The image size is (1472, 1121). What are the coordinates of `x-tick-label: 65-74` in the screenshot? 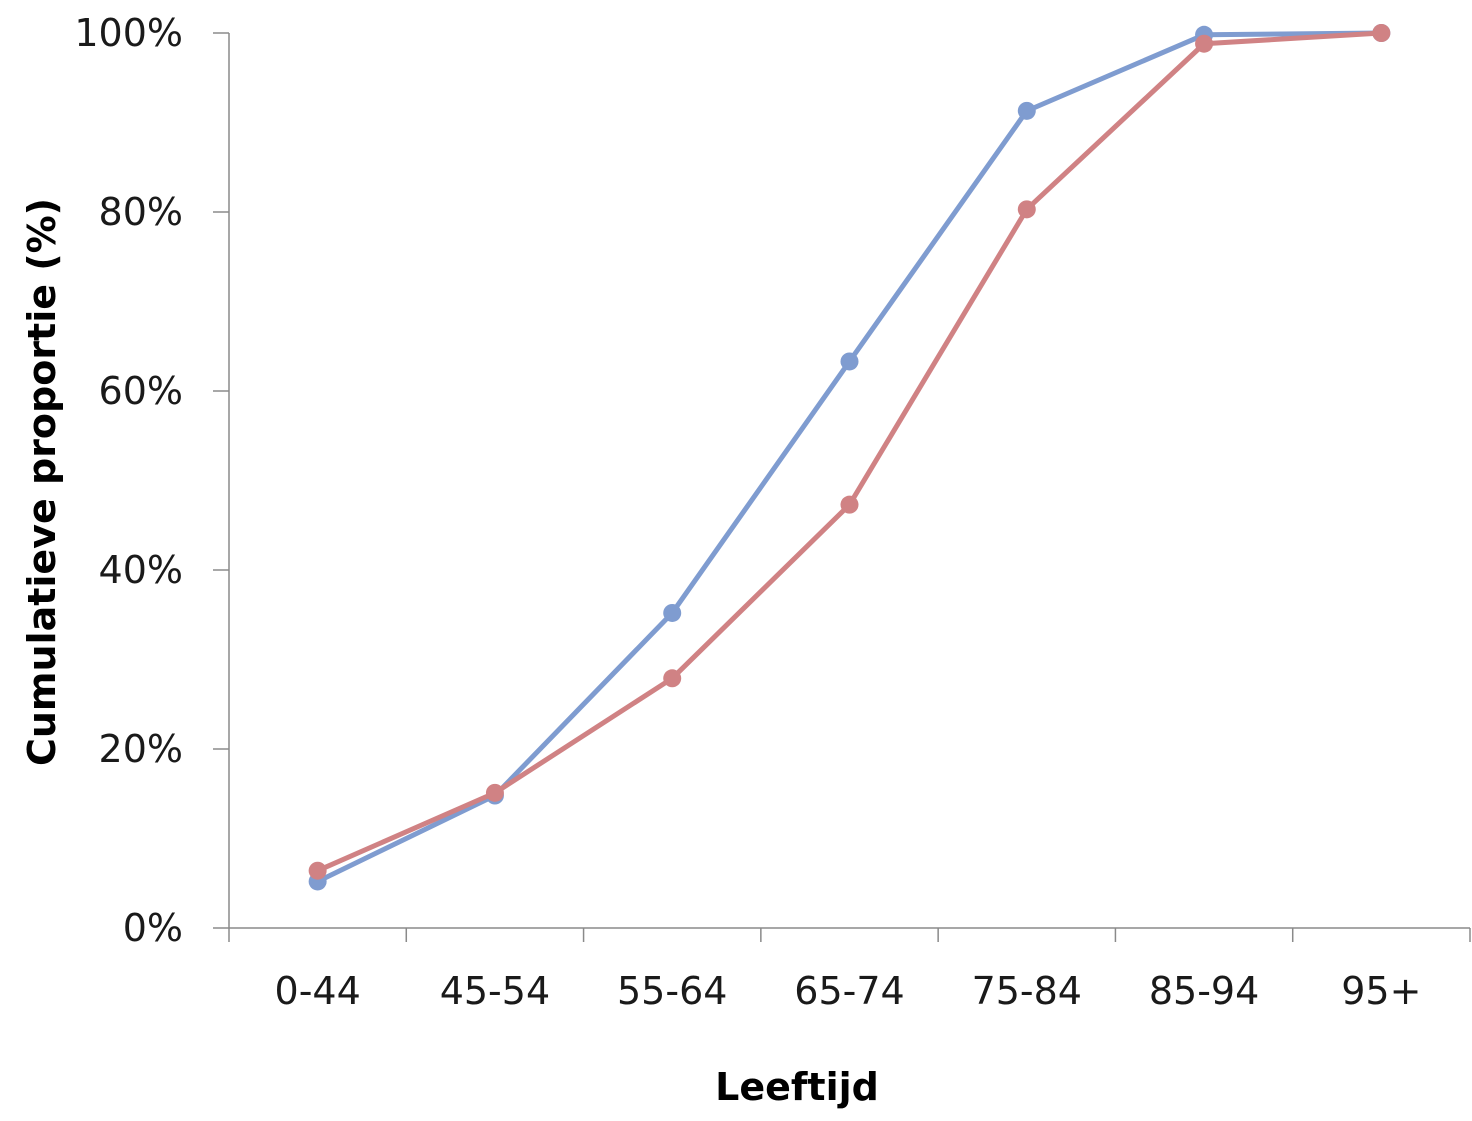 It's located at (849, 991).